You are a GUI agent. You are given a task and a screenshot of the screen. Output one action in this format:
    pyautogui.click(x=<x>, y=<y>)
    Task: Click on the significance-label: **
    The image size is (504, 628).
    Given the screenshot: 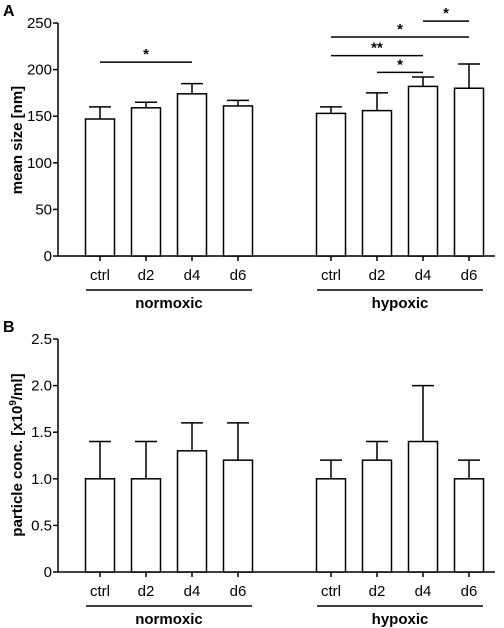 What is the action you would take?
    pyautogui.click(x=377, y=48)
    